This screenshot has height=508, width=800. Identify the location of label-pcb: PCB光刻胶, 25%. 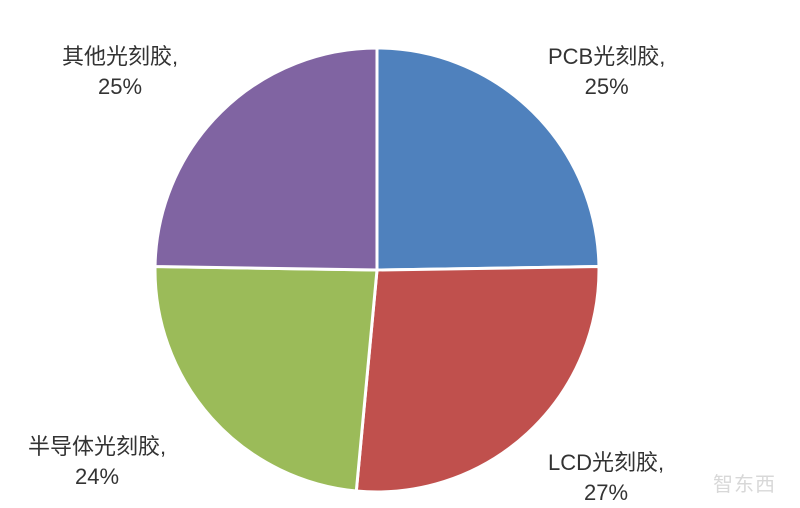
(606, 72).